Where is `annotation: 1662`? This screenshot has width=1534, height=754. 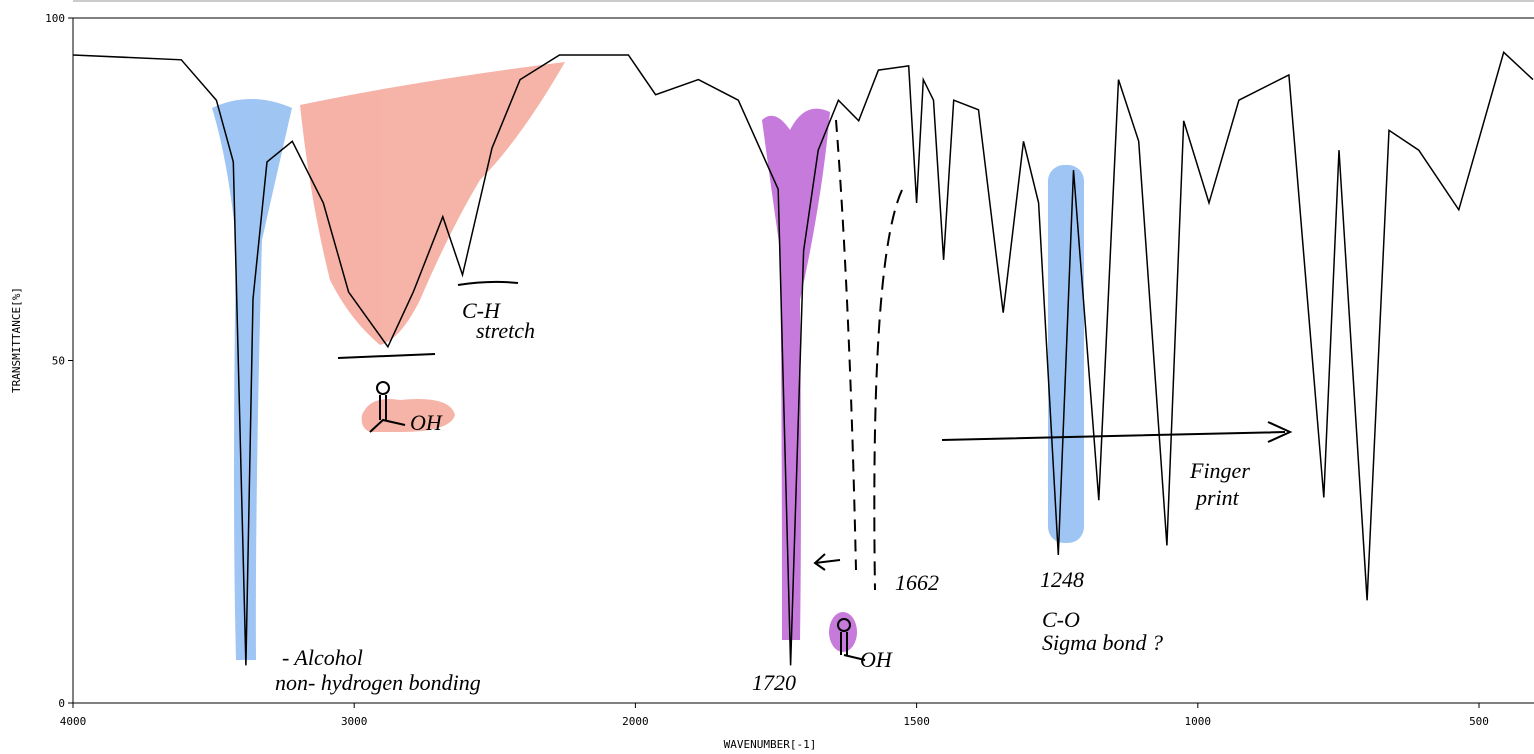
annotation: 1662 is located at coordinates (917, 582).